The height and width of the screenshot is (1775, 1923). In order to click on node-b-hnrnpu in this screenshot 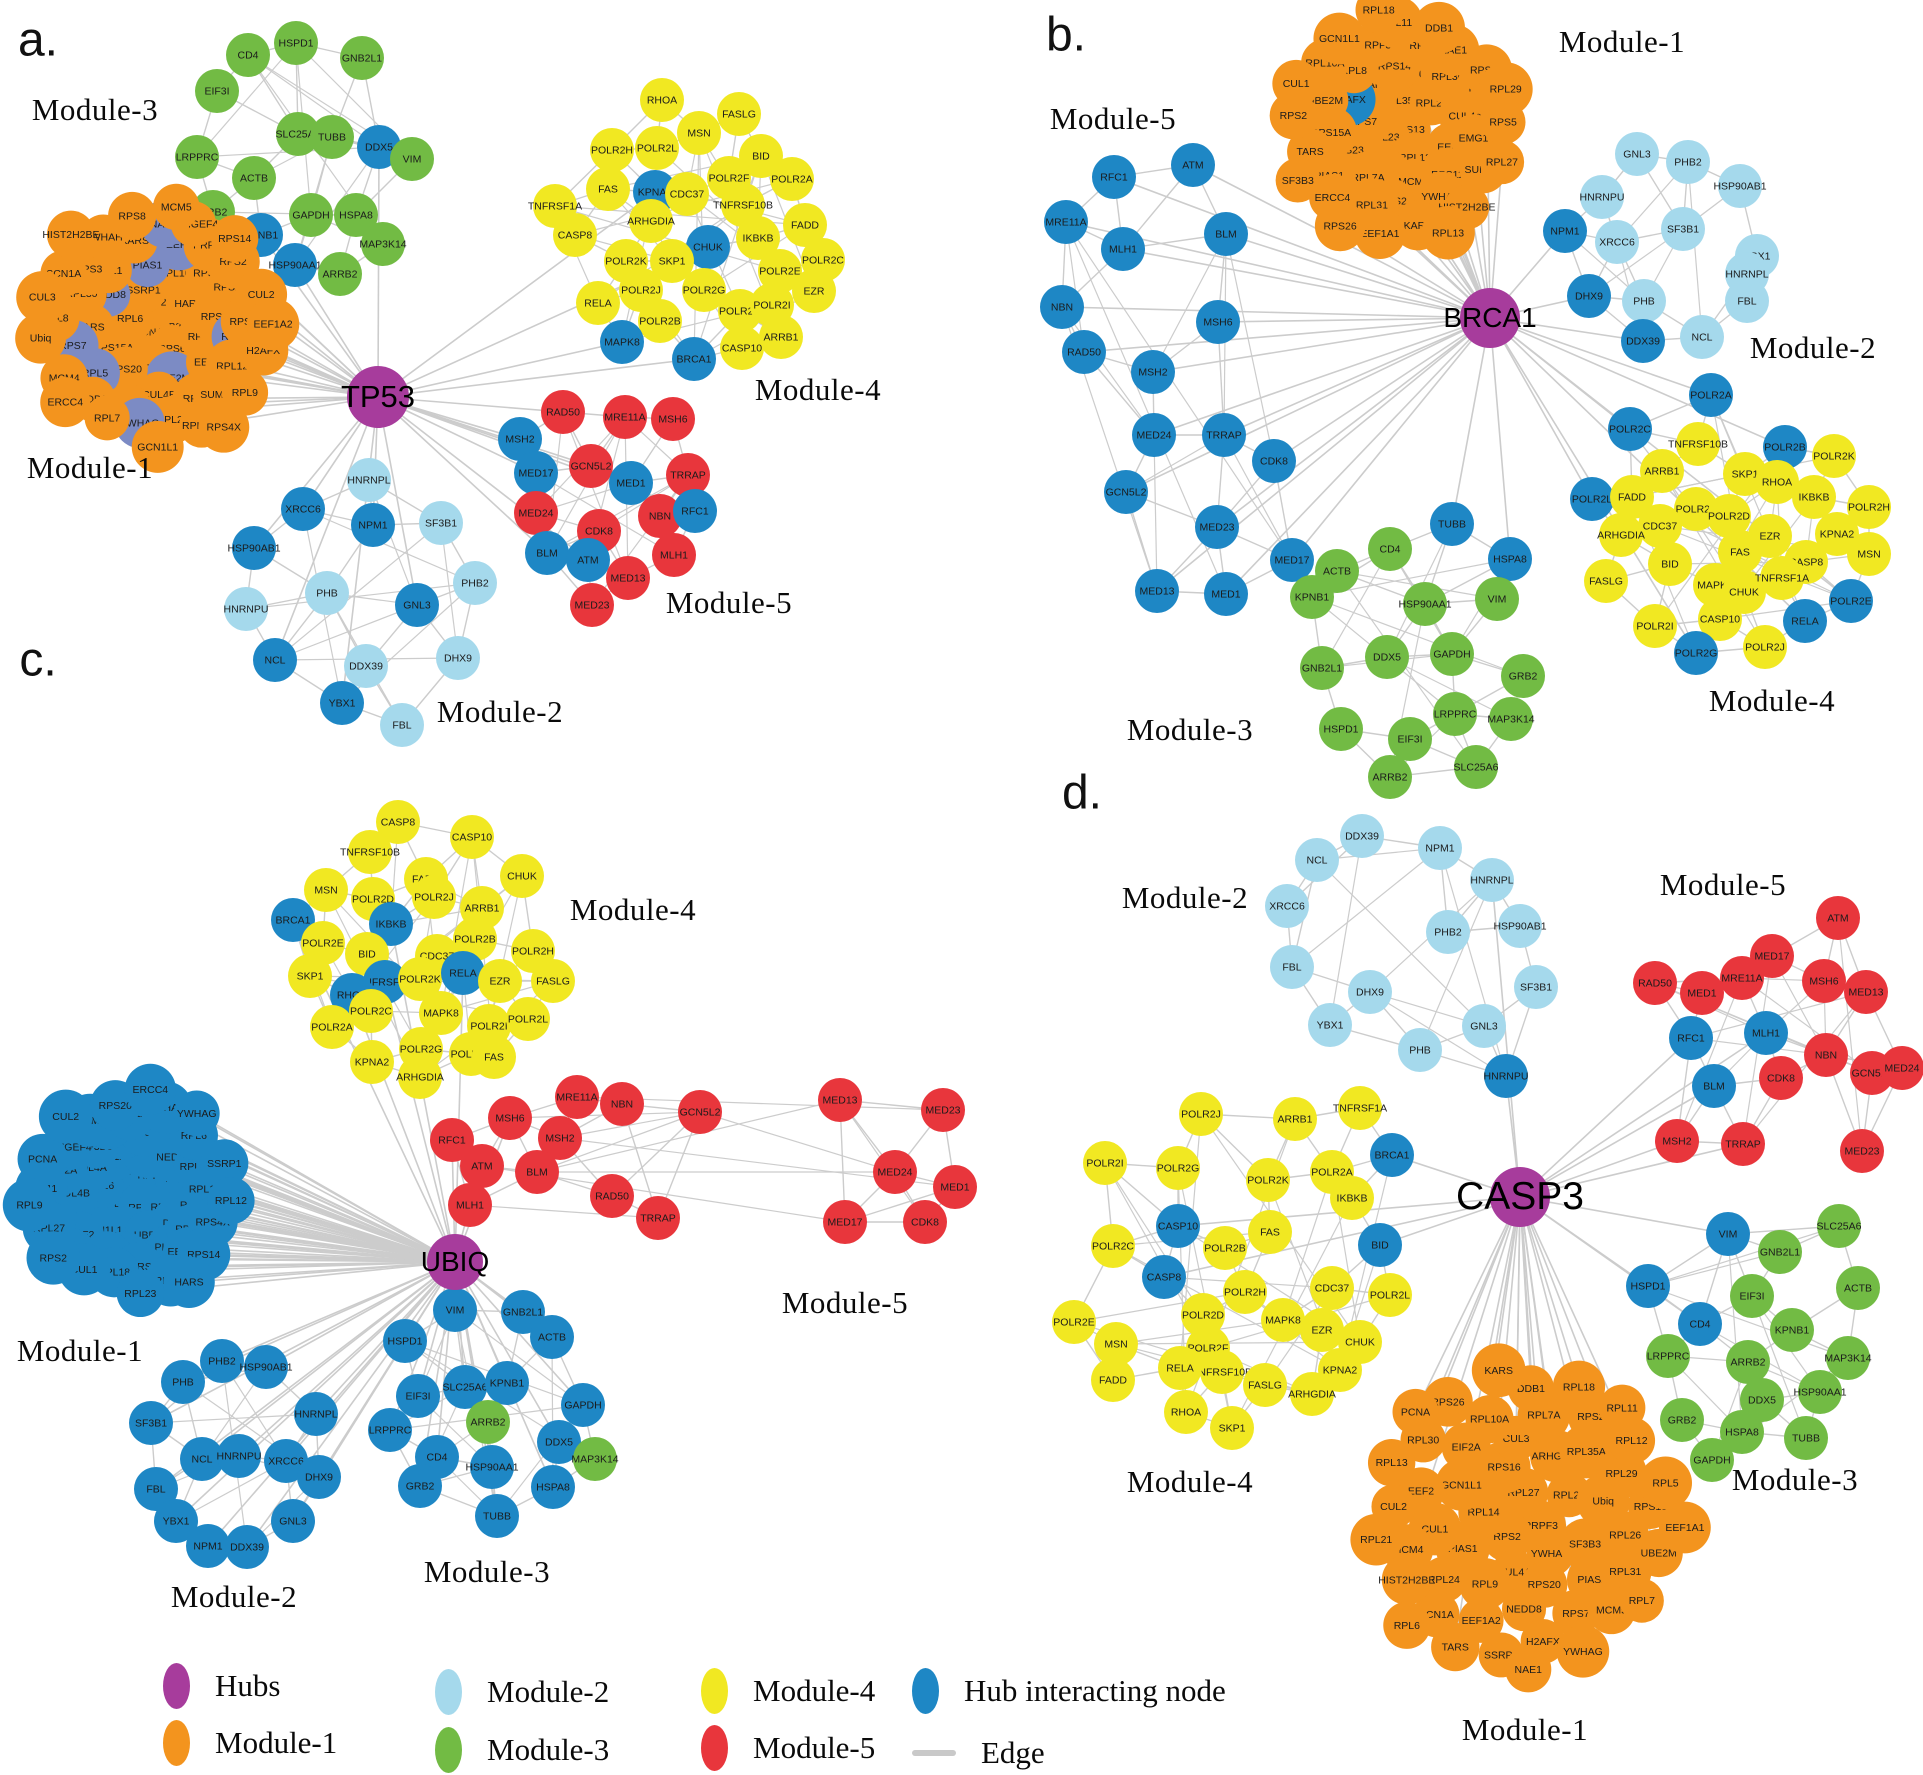, I will do `click(1602, 197)`.